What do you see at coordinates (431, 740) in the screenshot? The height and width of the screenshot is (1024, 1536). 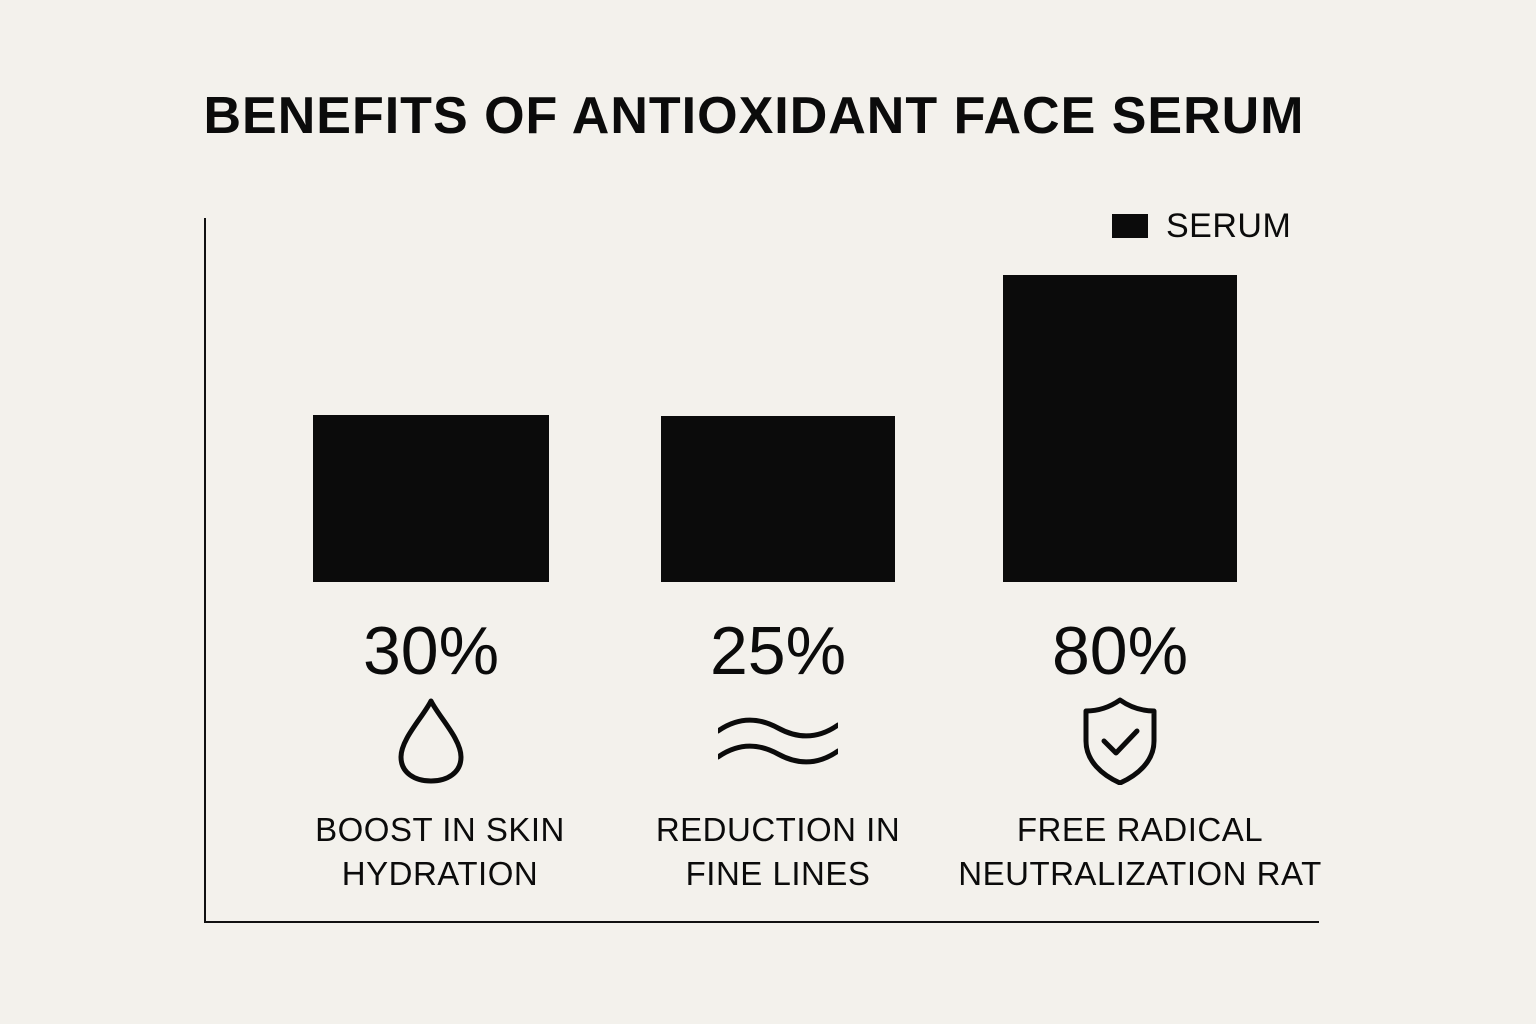 I see `water-drop-icon` at bounding box center [431, 740].